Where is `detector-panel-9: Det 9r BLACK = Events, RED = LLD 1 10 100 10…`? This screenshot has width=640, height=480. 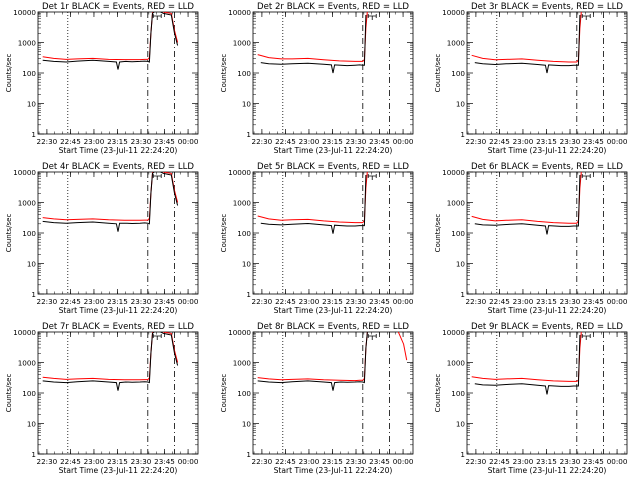
detector-panel-9: Det 9r BLACK = Events, RED = LLD 1 10 100 10… is located at coordinates (531, 398).